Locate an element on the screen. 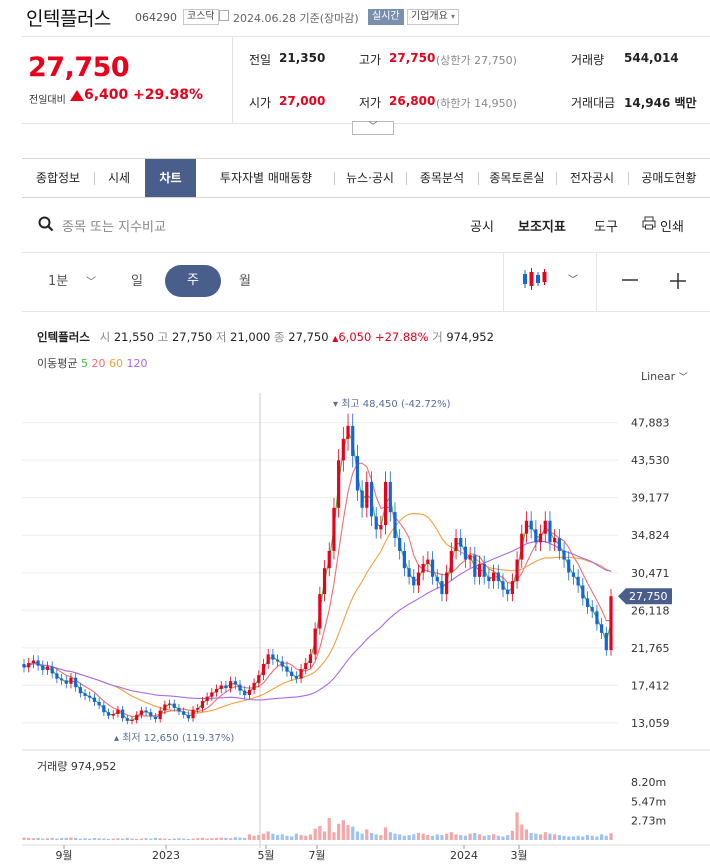 This screenshot has height=865, width=710. price-tick-label: 43,530 is located at coordinates (650, 460).